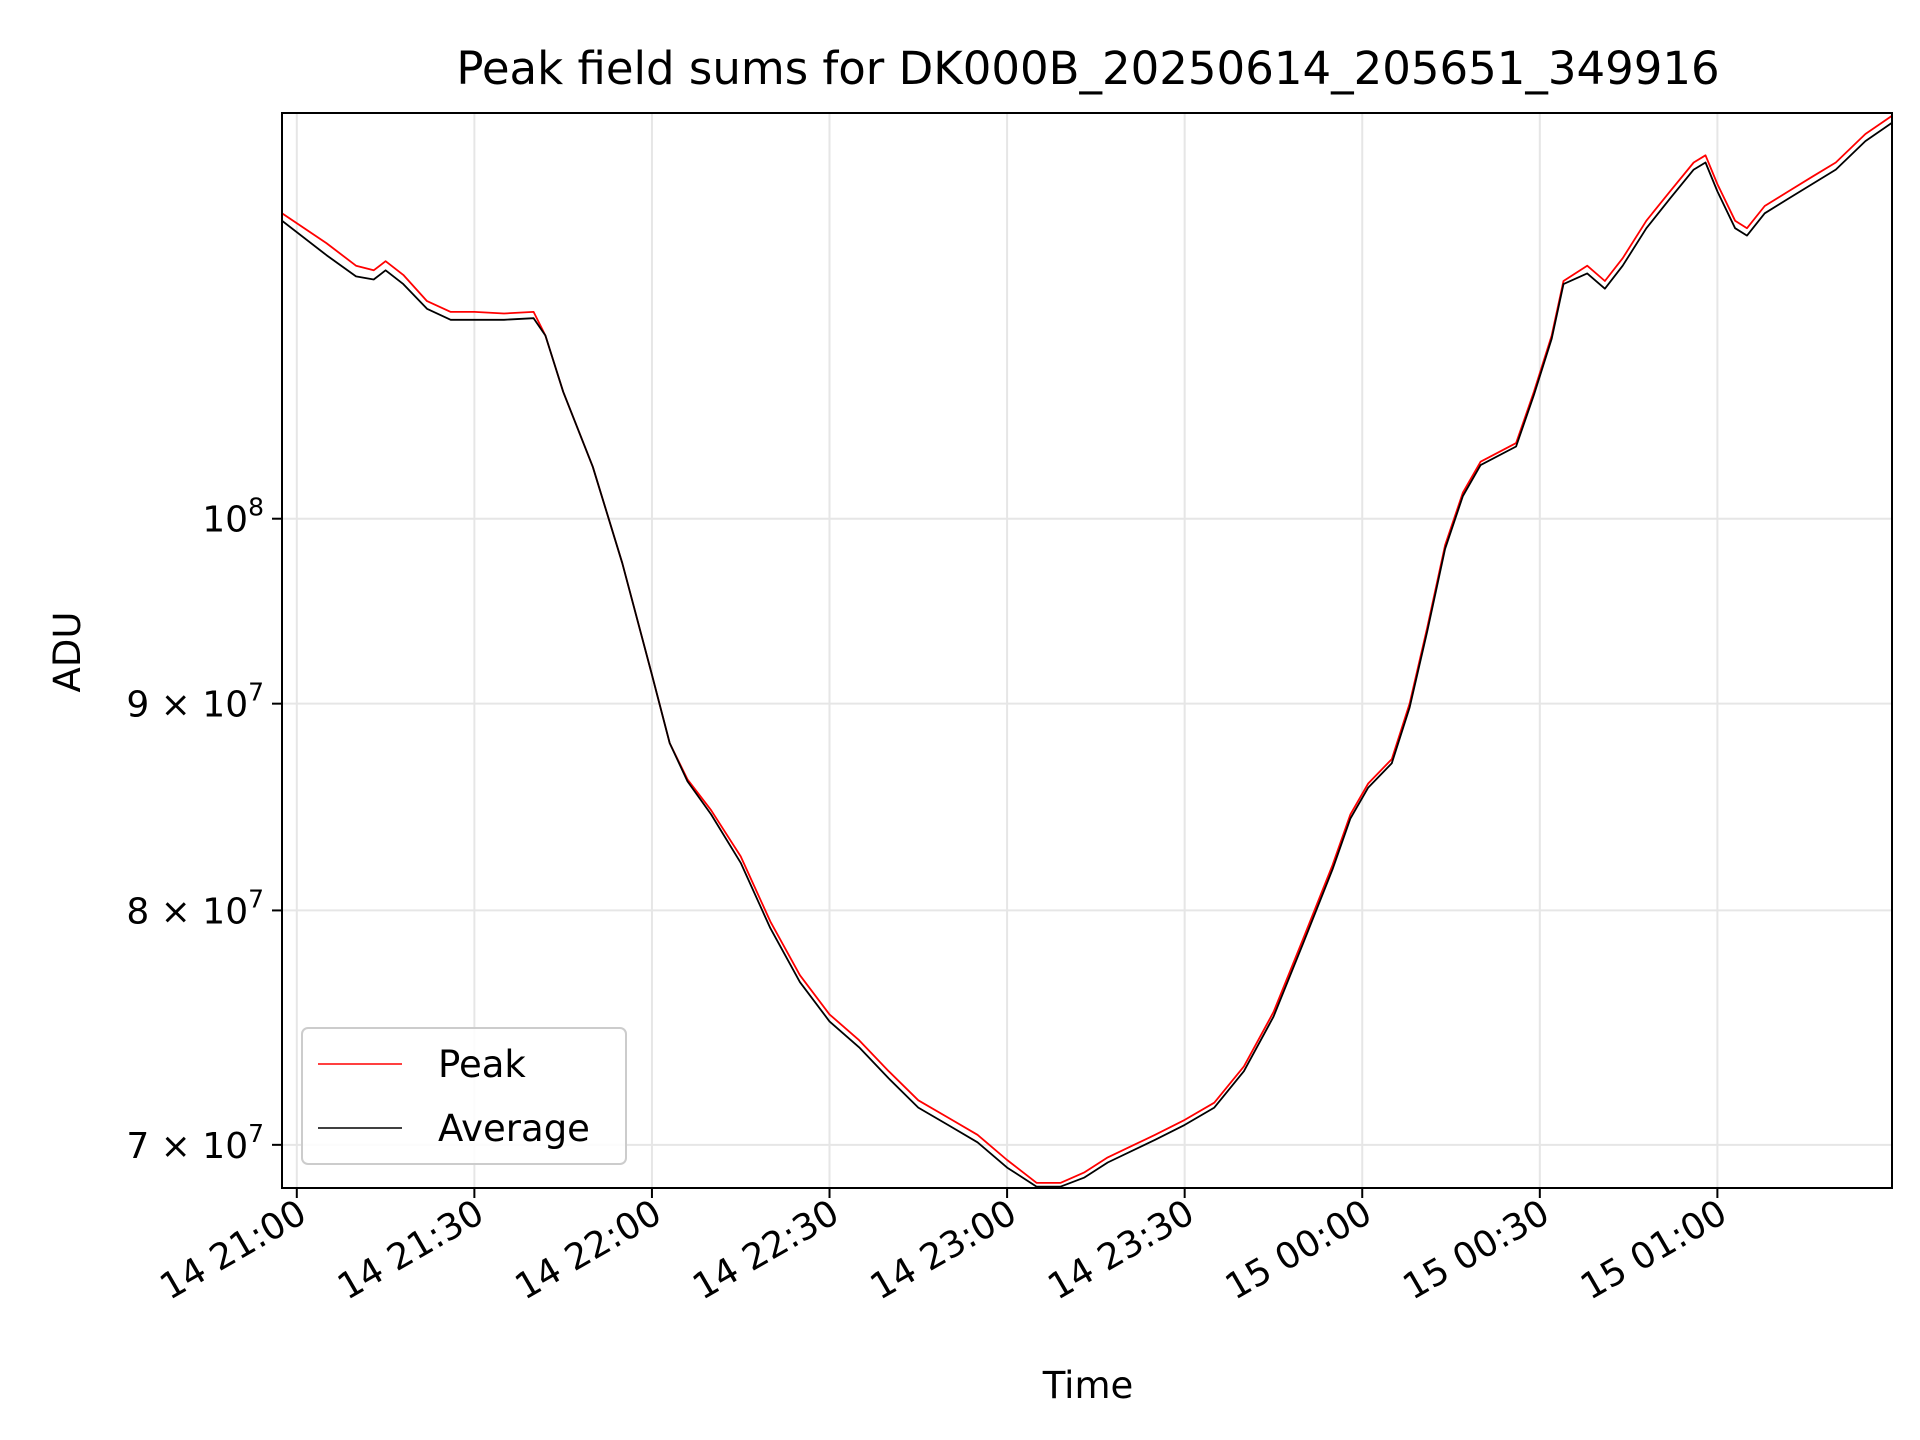  What do you see at coordinates (67, 652) in the screenshot?
I see `y-axis-label: ADU` at bounding box center [67, 652].